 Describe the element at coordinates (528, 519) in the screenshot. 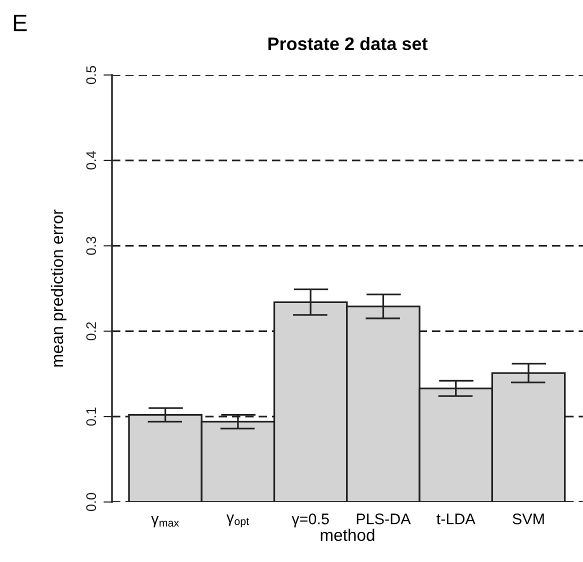

I see `x-tick-label: SVM` at that location.